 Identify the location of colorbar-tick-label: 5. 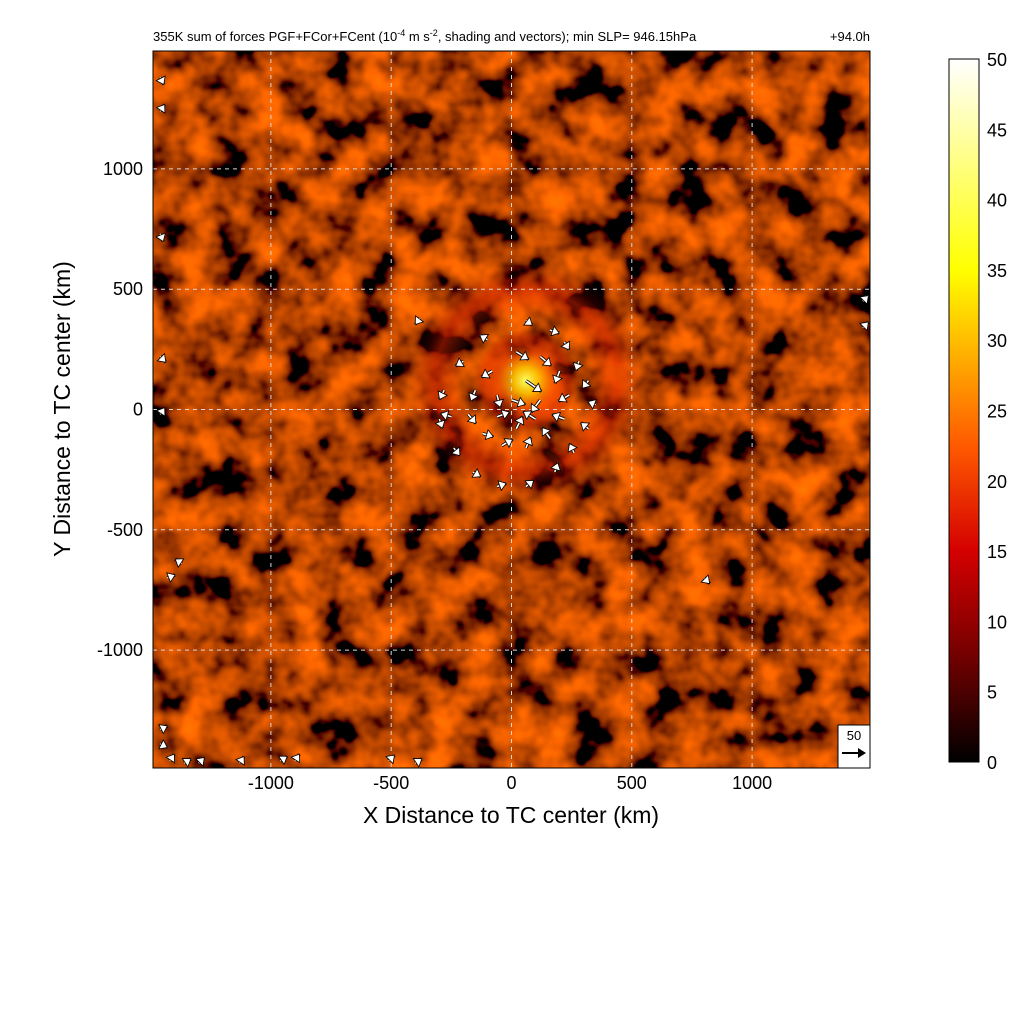
(992, 693).